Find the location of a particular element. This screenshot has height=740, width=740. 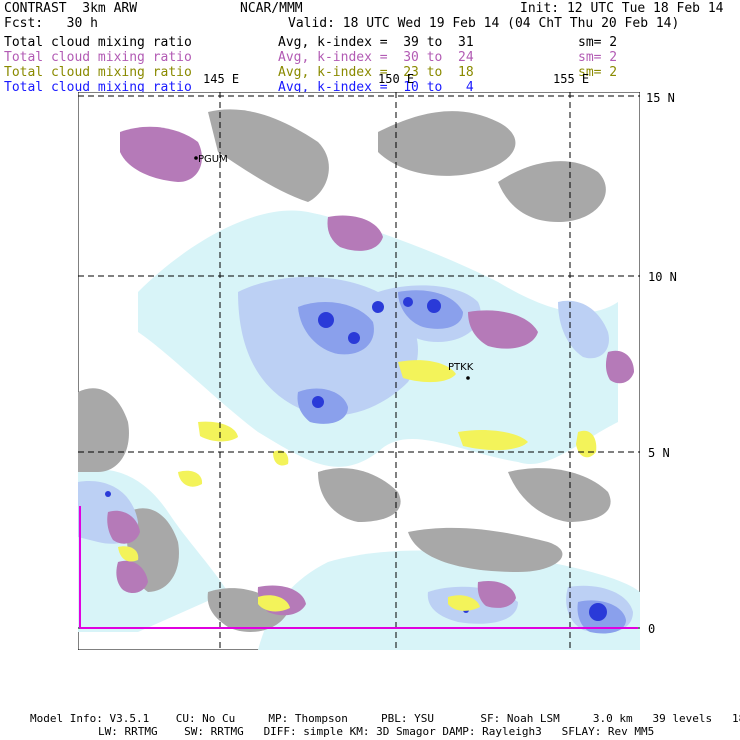

station-markers is located at coordinates (332, 268).